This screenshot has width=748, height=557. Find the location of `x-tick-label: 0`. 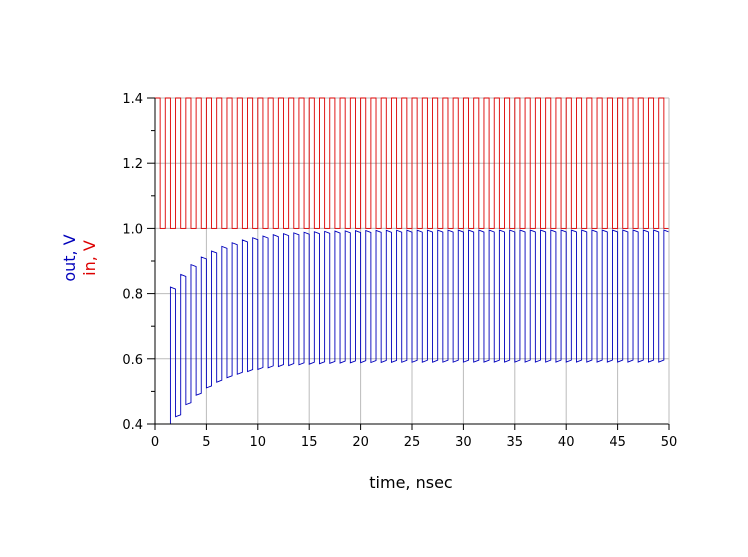

x-tick-label: 0 is located at coordinates (155, 442).